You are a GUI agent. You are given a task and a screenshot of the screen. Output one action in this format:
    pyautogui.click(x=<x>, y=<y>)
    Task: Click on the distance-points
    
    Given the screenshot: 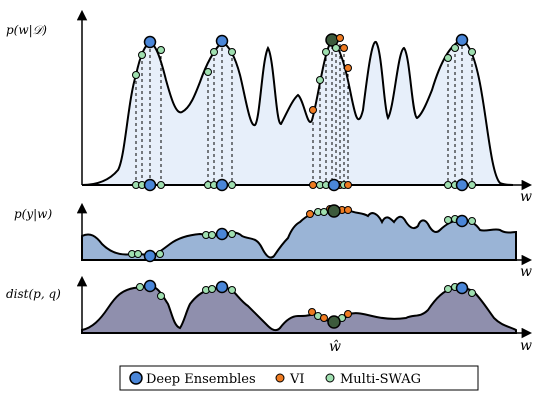 What is the action you would take?
    pyautogui.click(x=306, y=304)
    